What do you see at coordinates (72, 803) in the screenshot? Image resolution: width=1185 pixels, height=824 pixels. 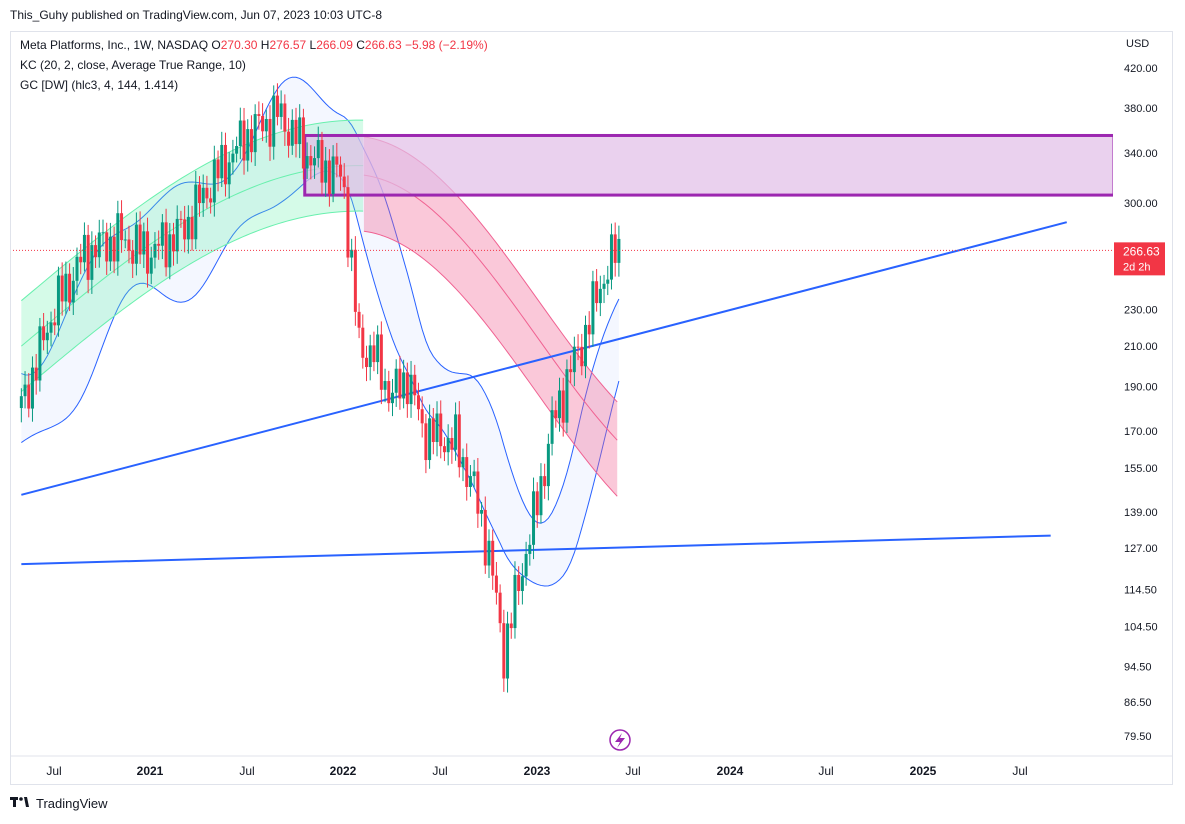 I see `brand-name: TradingView` at bounding box center [72, 803].